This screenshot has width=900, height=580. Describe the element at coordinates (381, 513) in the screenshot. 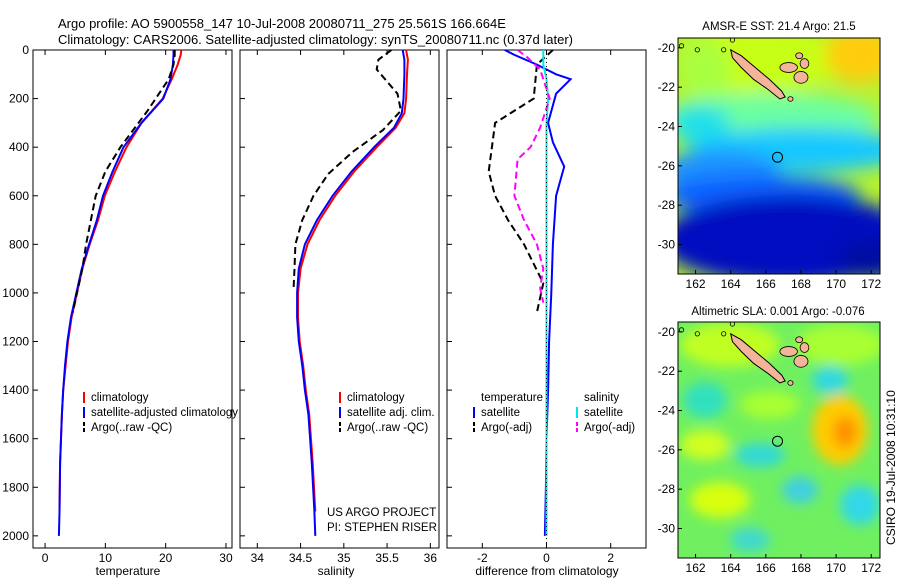

I see `project-name-label: US ARGO PROJECT` at that location.